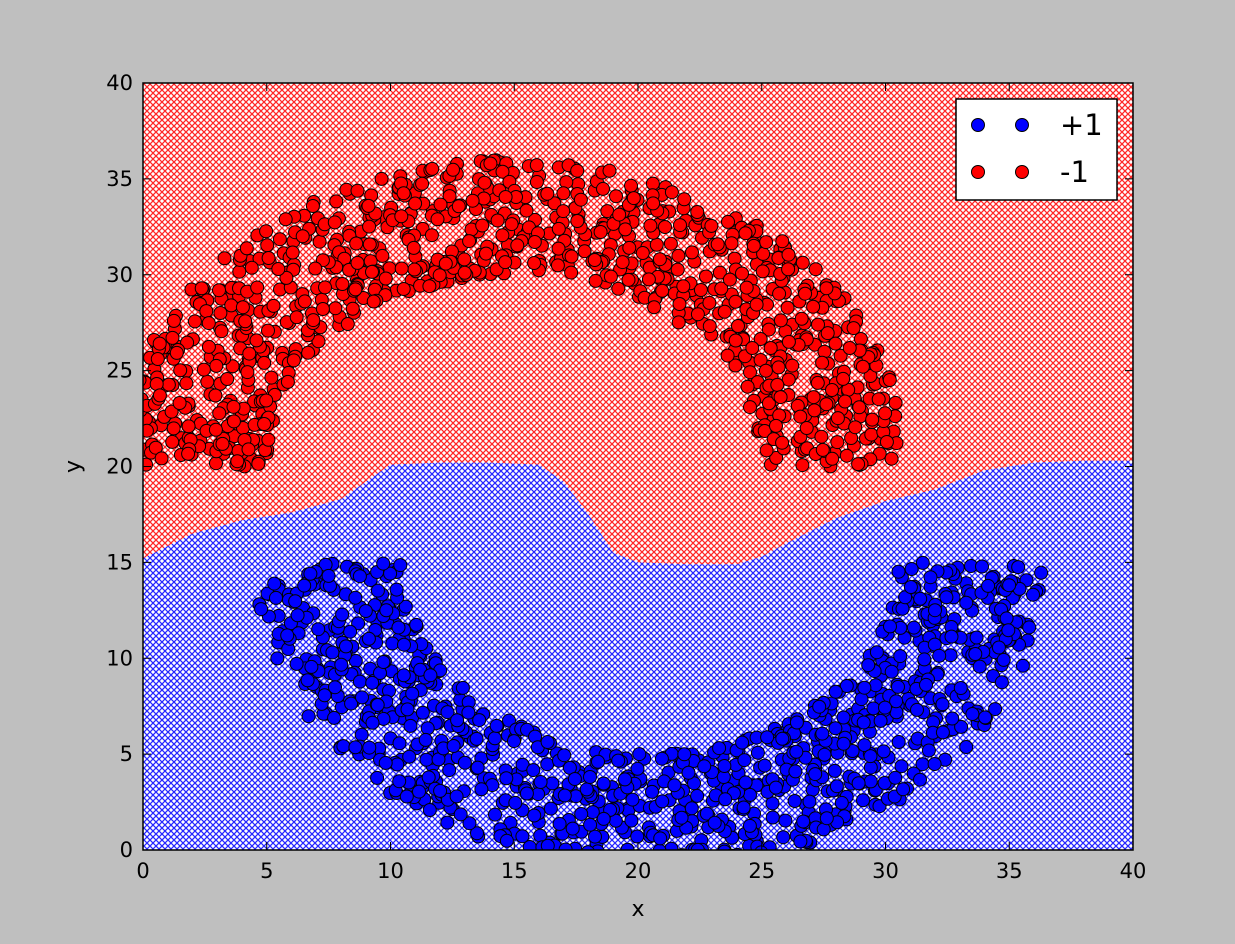 The height and width of the screenshot is (944, 1235). What do you see at coordinates (1081, 125) in the screenshot?
I see `legend-label: +1` at bounding box center [1081, 125].